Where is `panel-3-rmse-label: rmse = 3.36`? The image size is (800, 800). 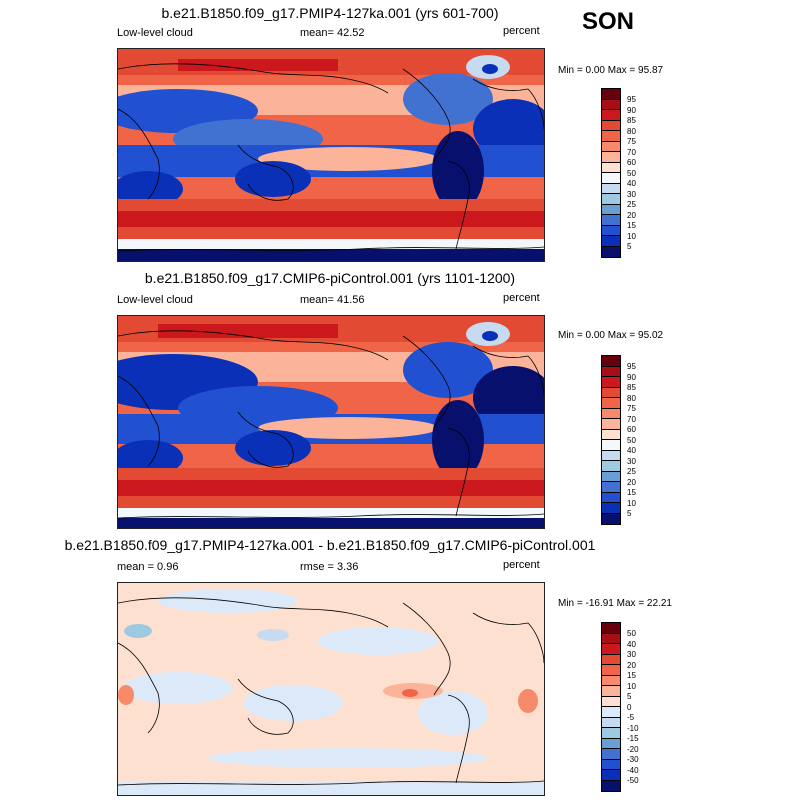
panel-3-rmse-label: rmse = 3.36 is located at coordinates (329, 567).